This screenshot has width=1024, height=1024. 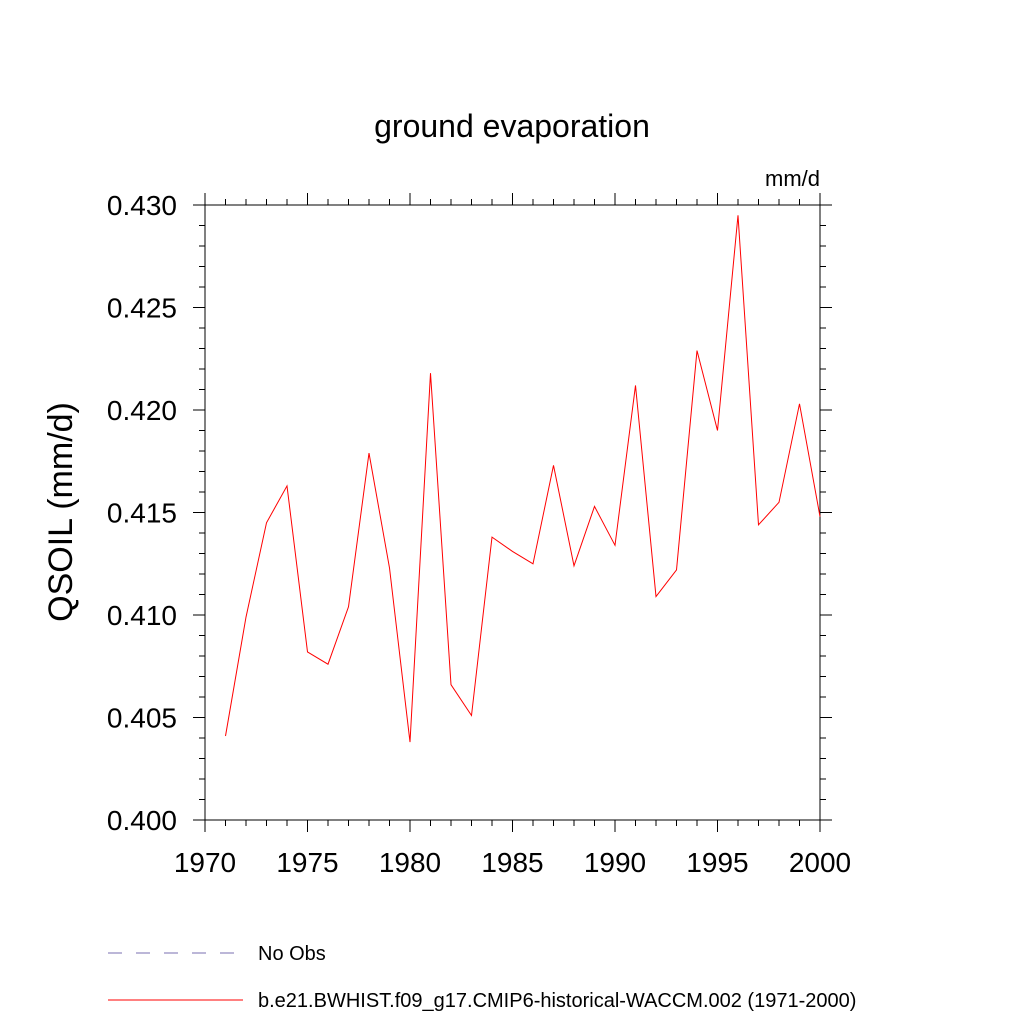 I want to click on y-tick-label: 0.405, so click(x=142, y=718).